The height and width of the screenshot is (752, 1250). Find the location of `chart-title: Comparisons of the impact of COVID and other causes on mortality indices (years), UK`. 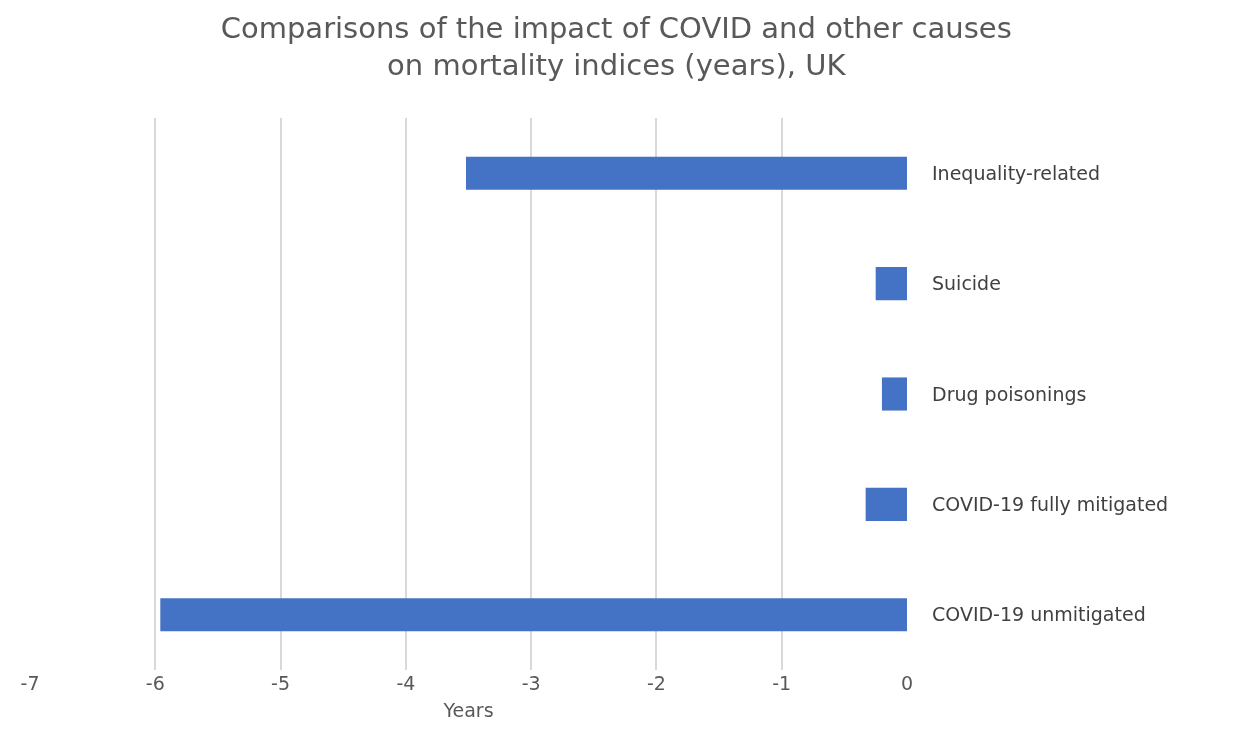

chart-title: Comparisons of the impact of COVID and other causes on mortality indices (years), UK is located at coordinates (616, 46).